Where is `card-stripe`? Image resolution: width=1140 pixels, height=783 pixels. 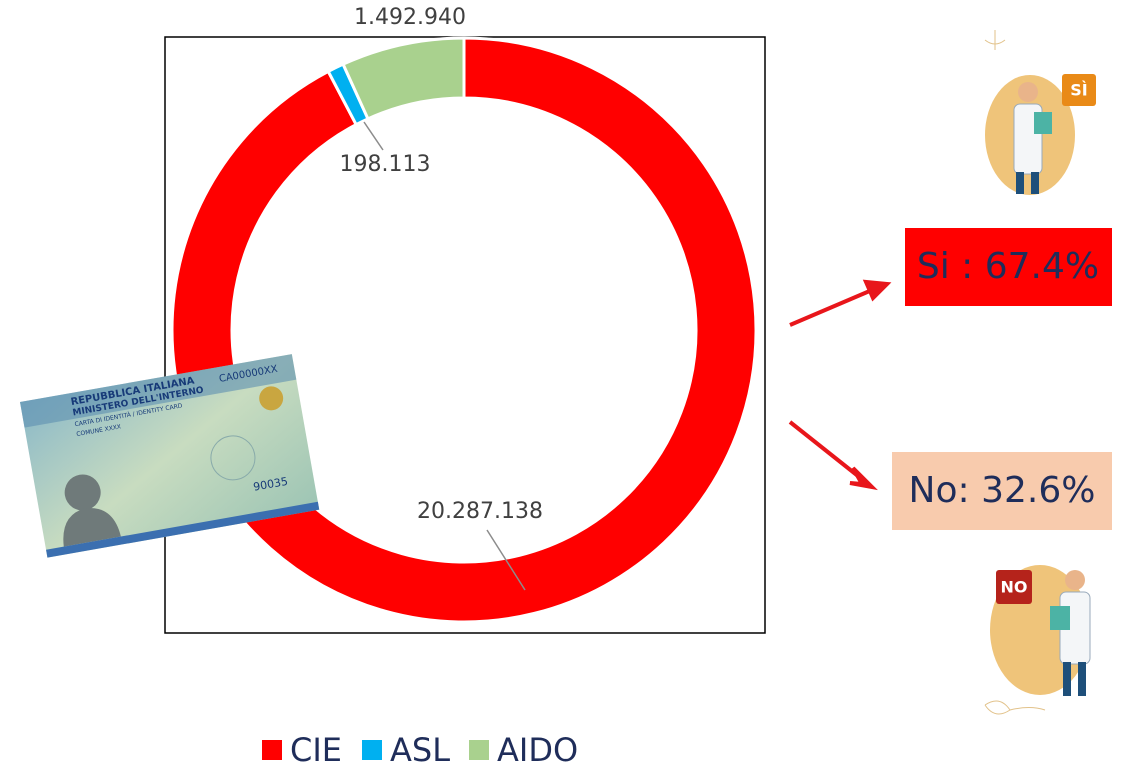
card-stripe is located at coordinates (183, 529).